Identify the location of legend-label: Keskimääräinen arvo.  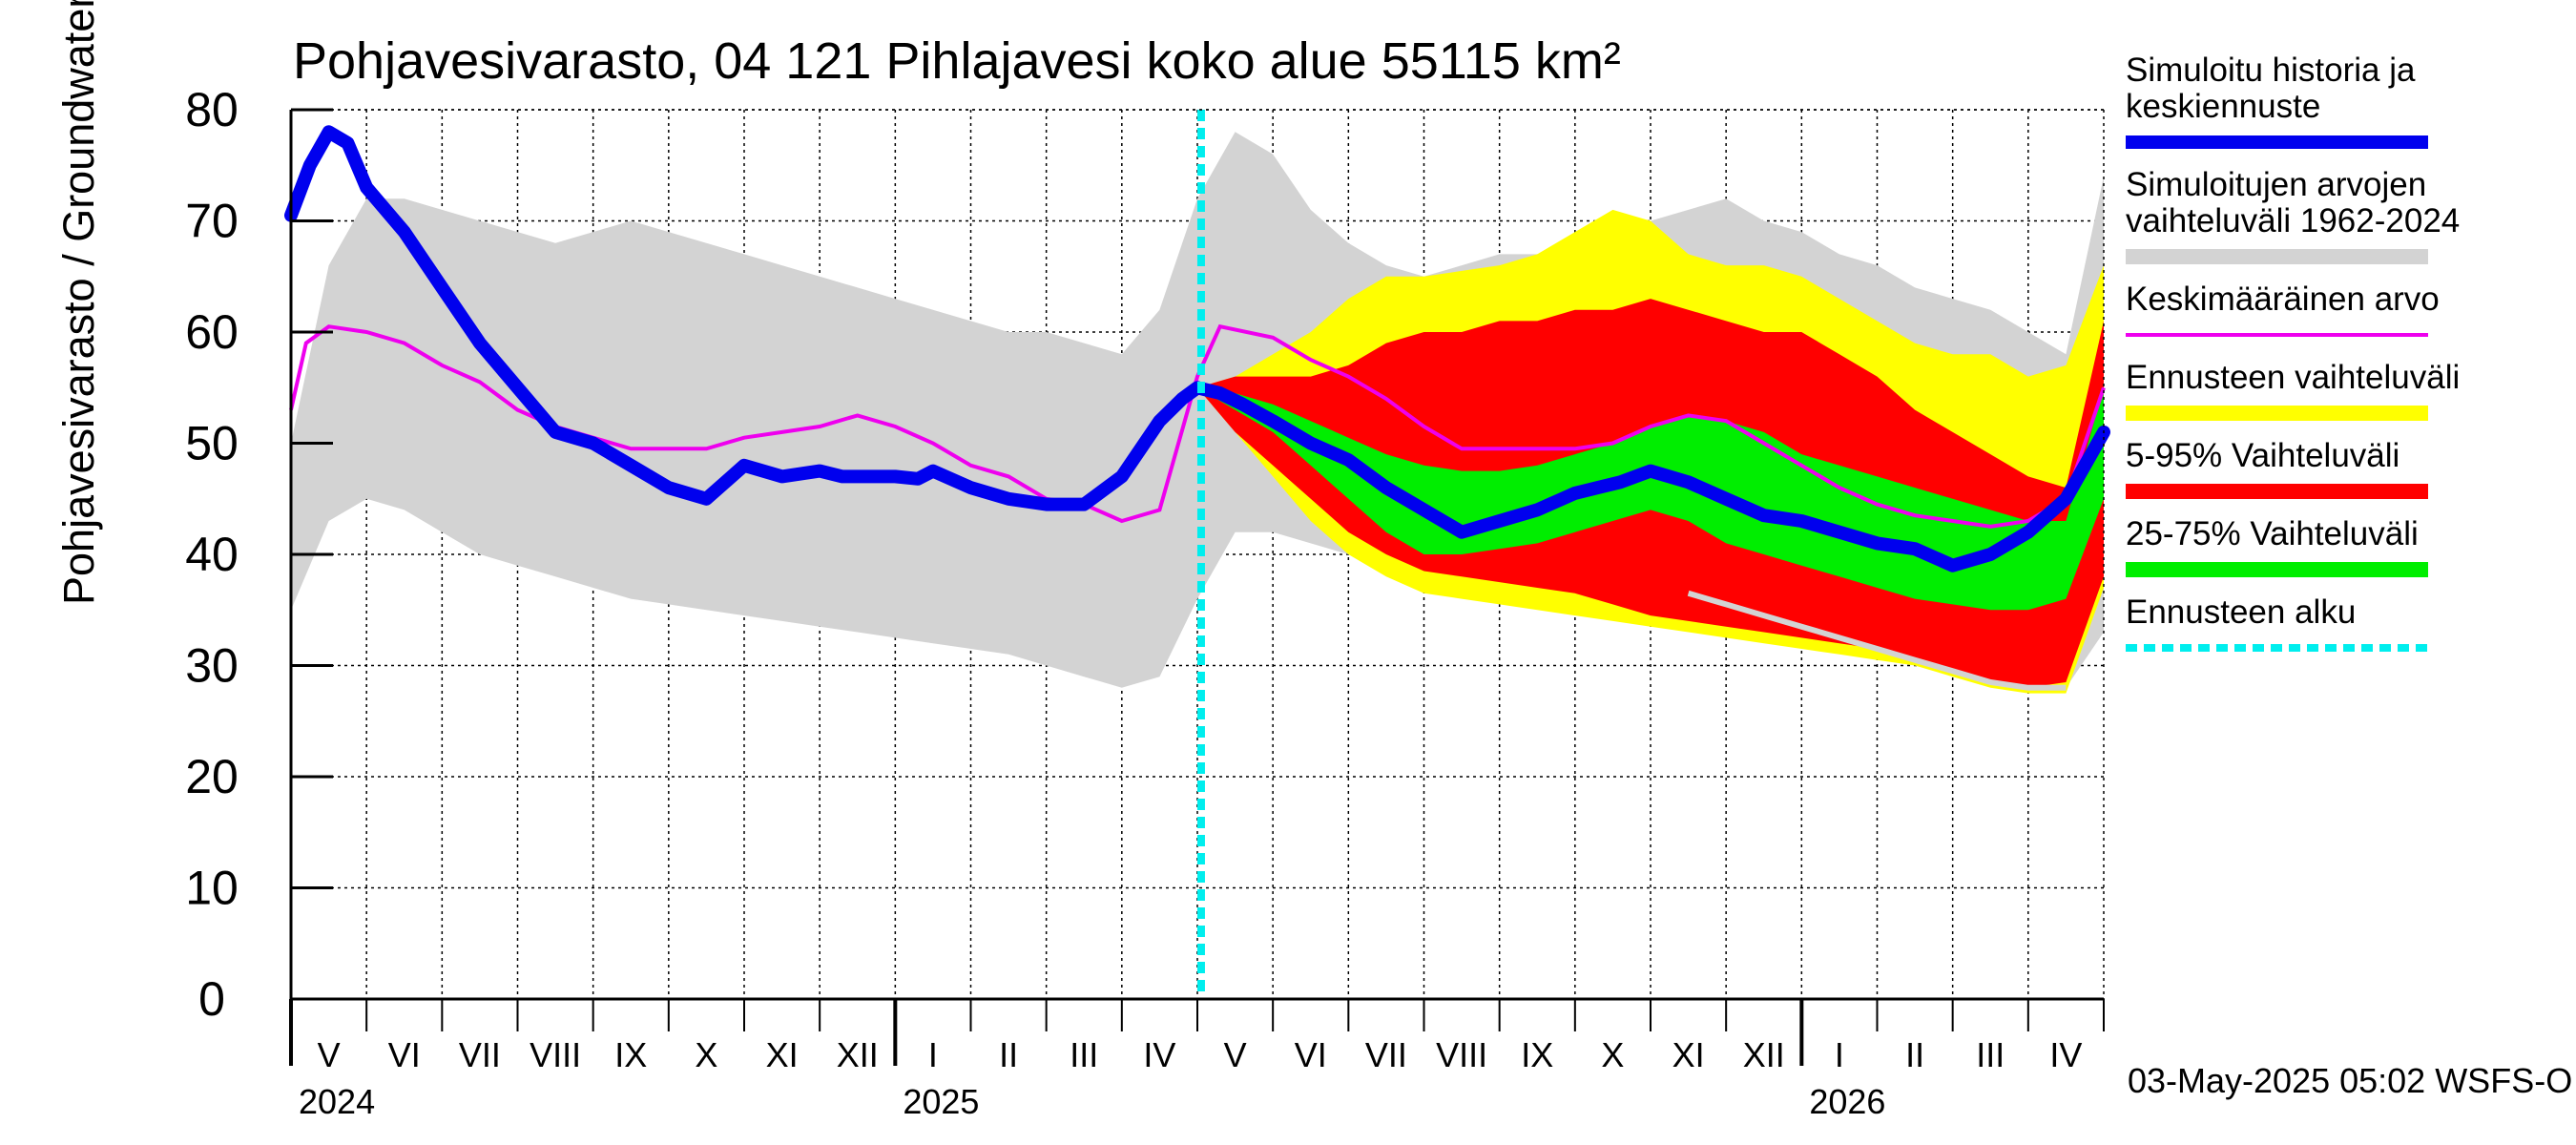
(2283, 299).